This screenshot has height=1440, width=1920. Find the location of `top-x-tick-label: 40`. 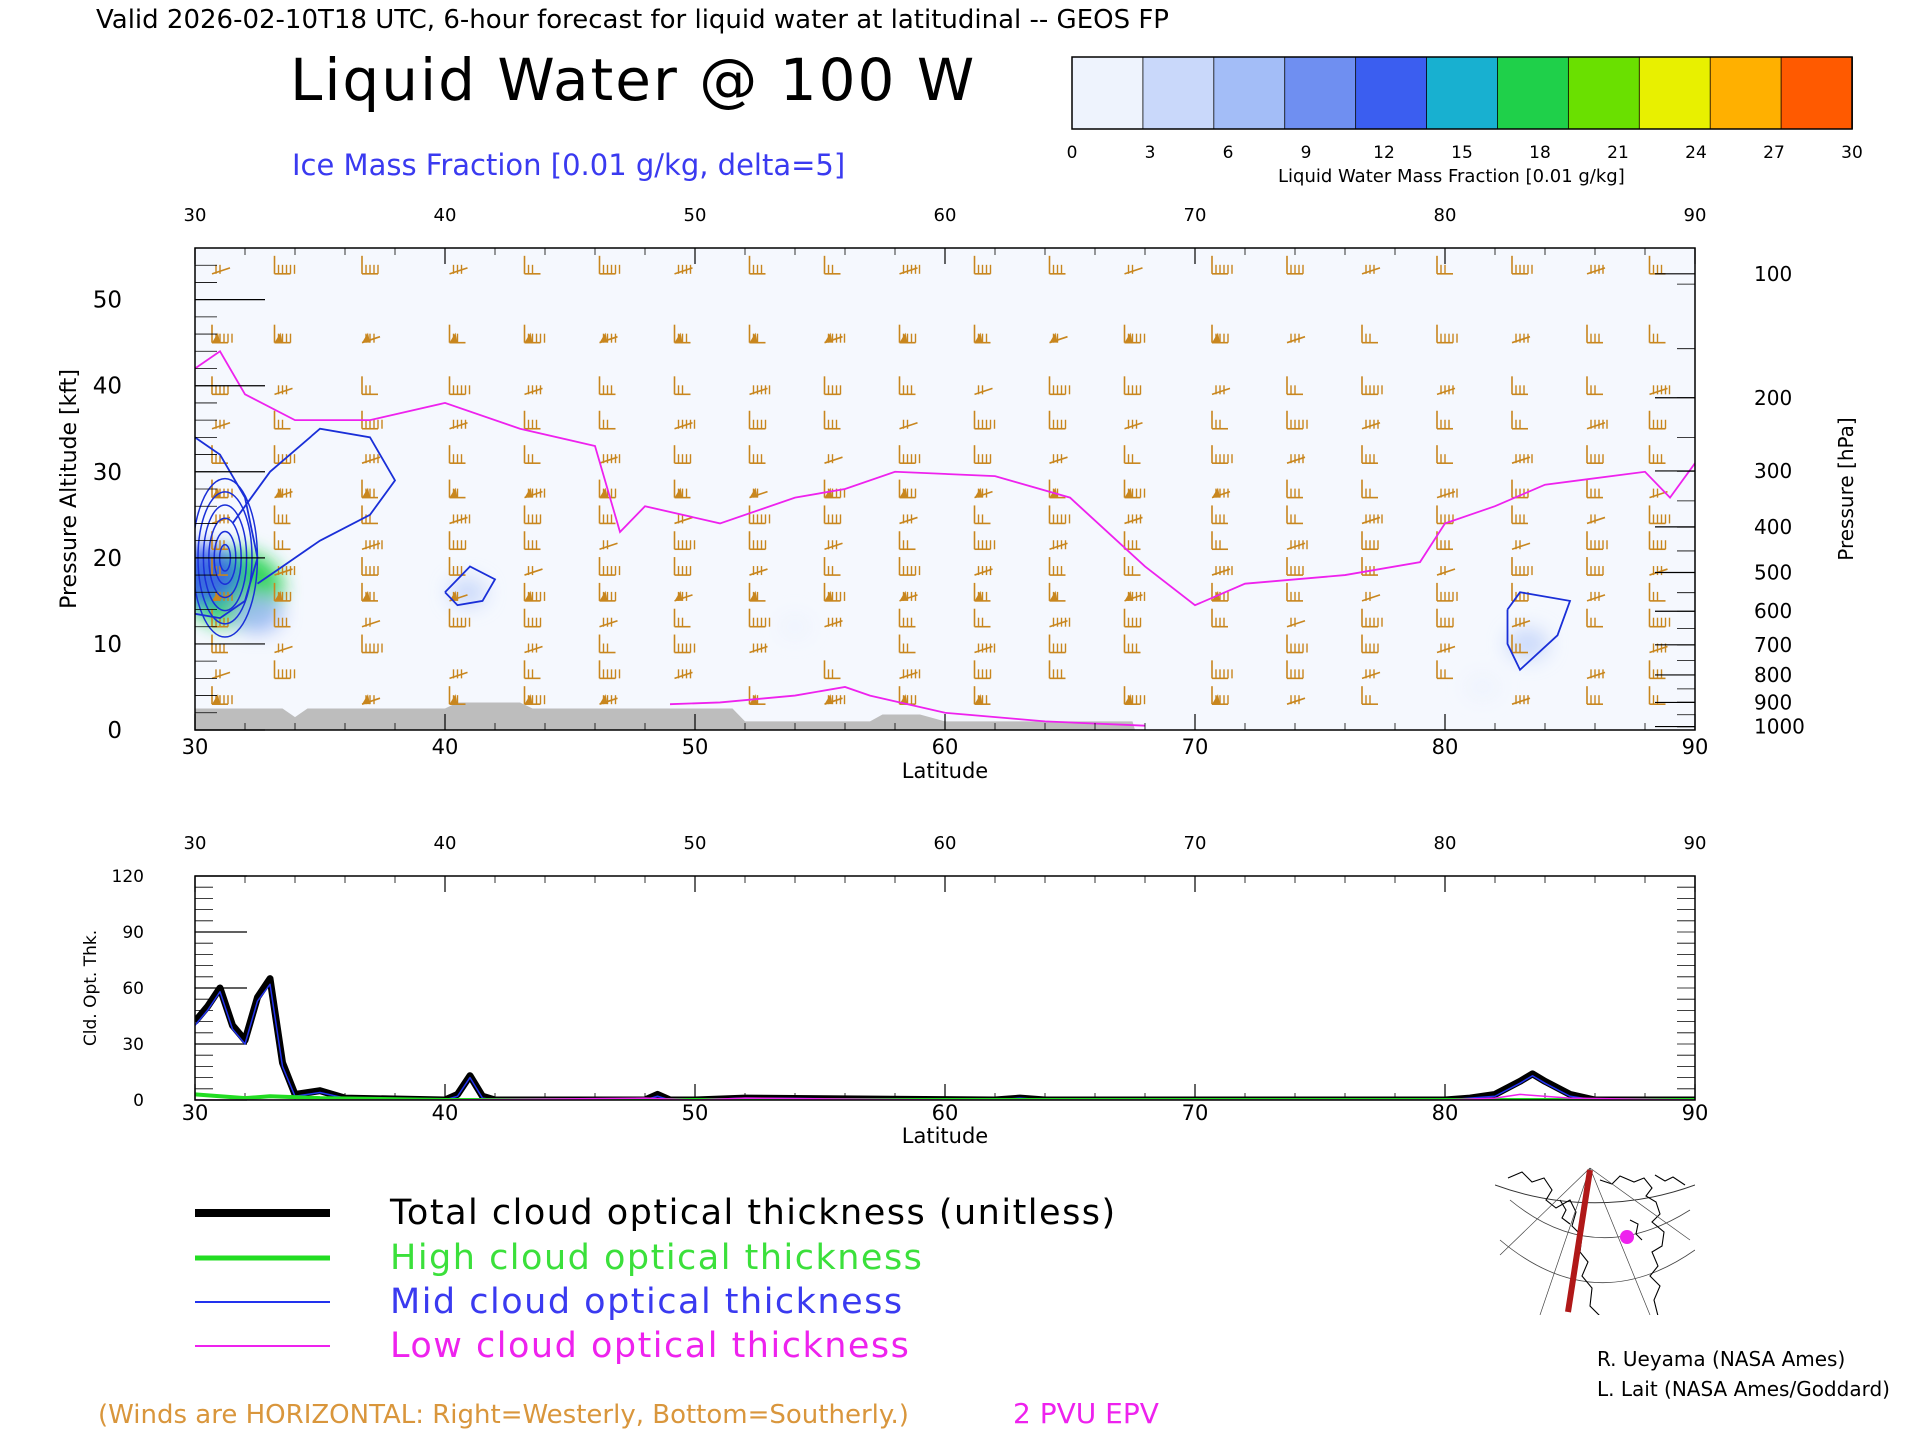

top-x-tick-label: 40 is located at coordinates (445, 747).